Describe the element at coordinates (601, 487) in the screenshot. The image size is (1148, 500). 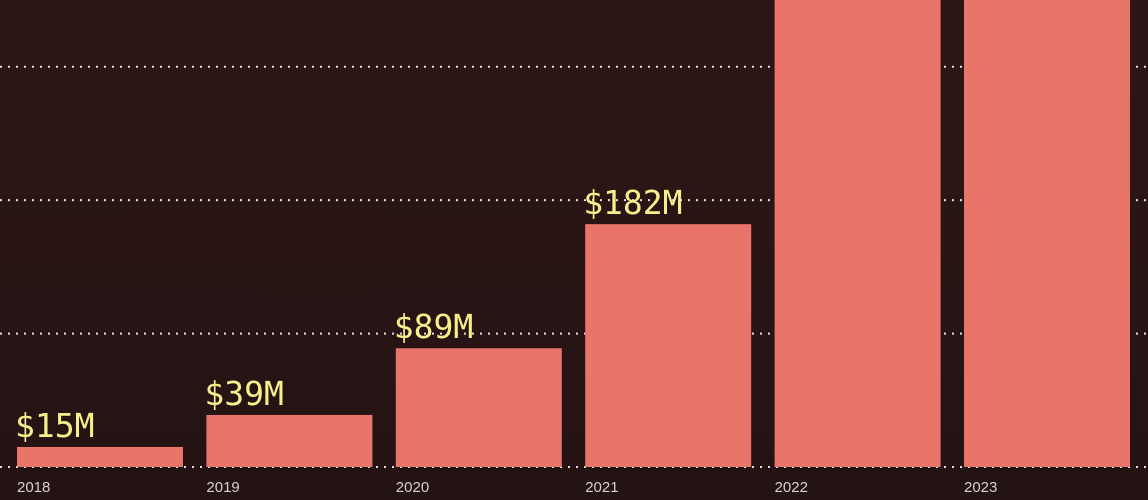
I see `x-tick-label: 2021` at that location.